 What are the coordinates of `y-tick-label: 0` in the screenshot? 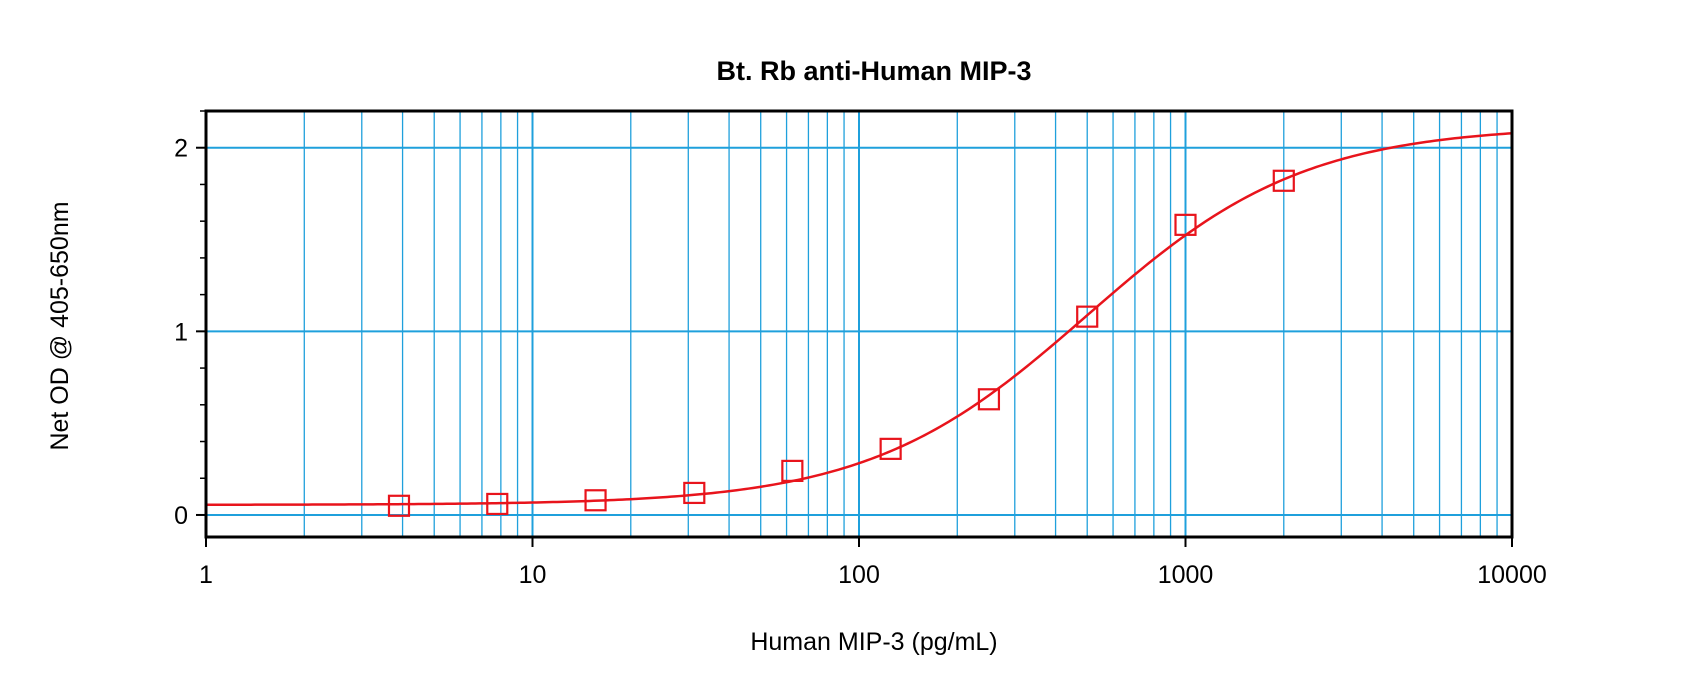 It's located at (181, 516).